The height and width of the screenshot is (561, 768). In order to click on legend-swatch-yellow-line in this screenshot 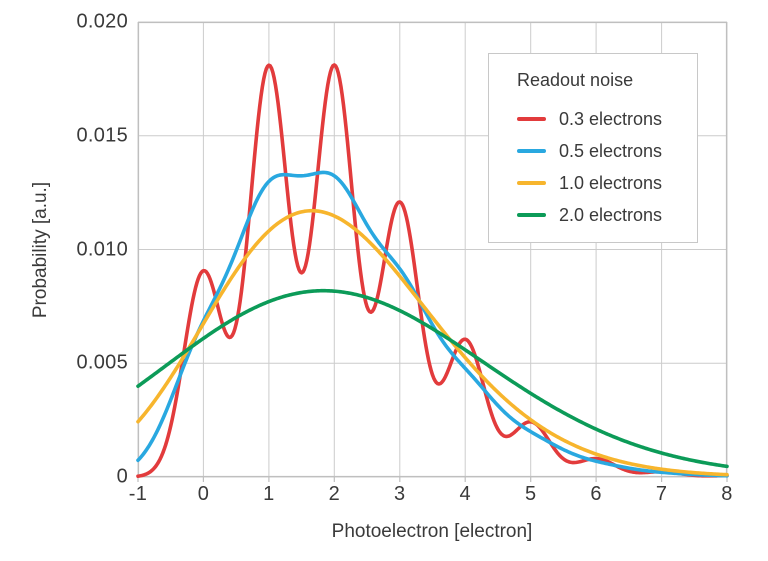, I will do `click(531, 183)`.